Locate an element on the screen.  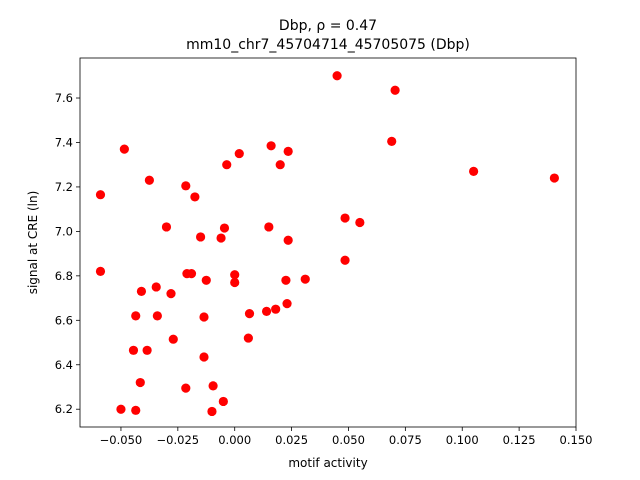
y-tick-label: 6.8 is located at coordinates (64, 276).